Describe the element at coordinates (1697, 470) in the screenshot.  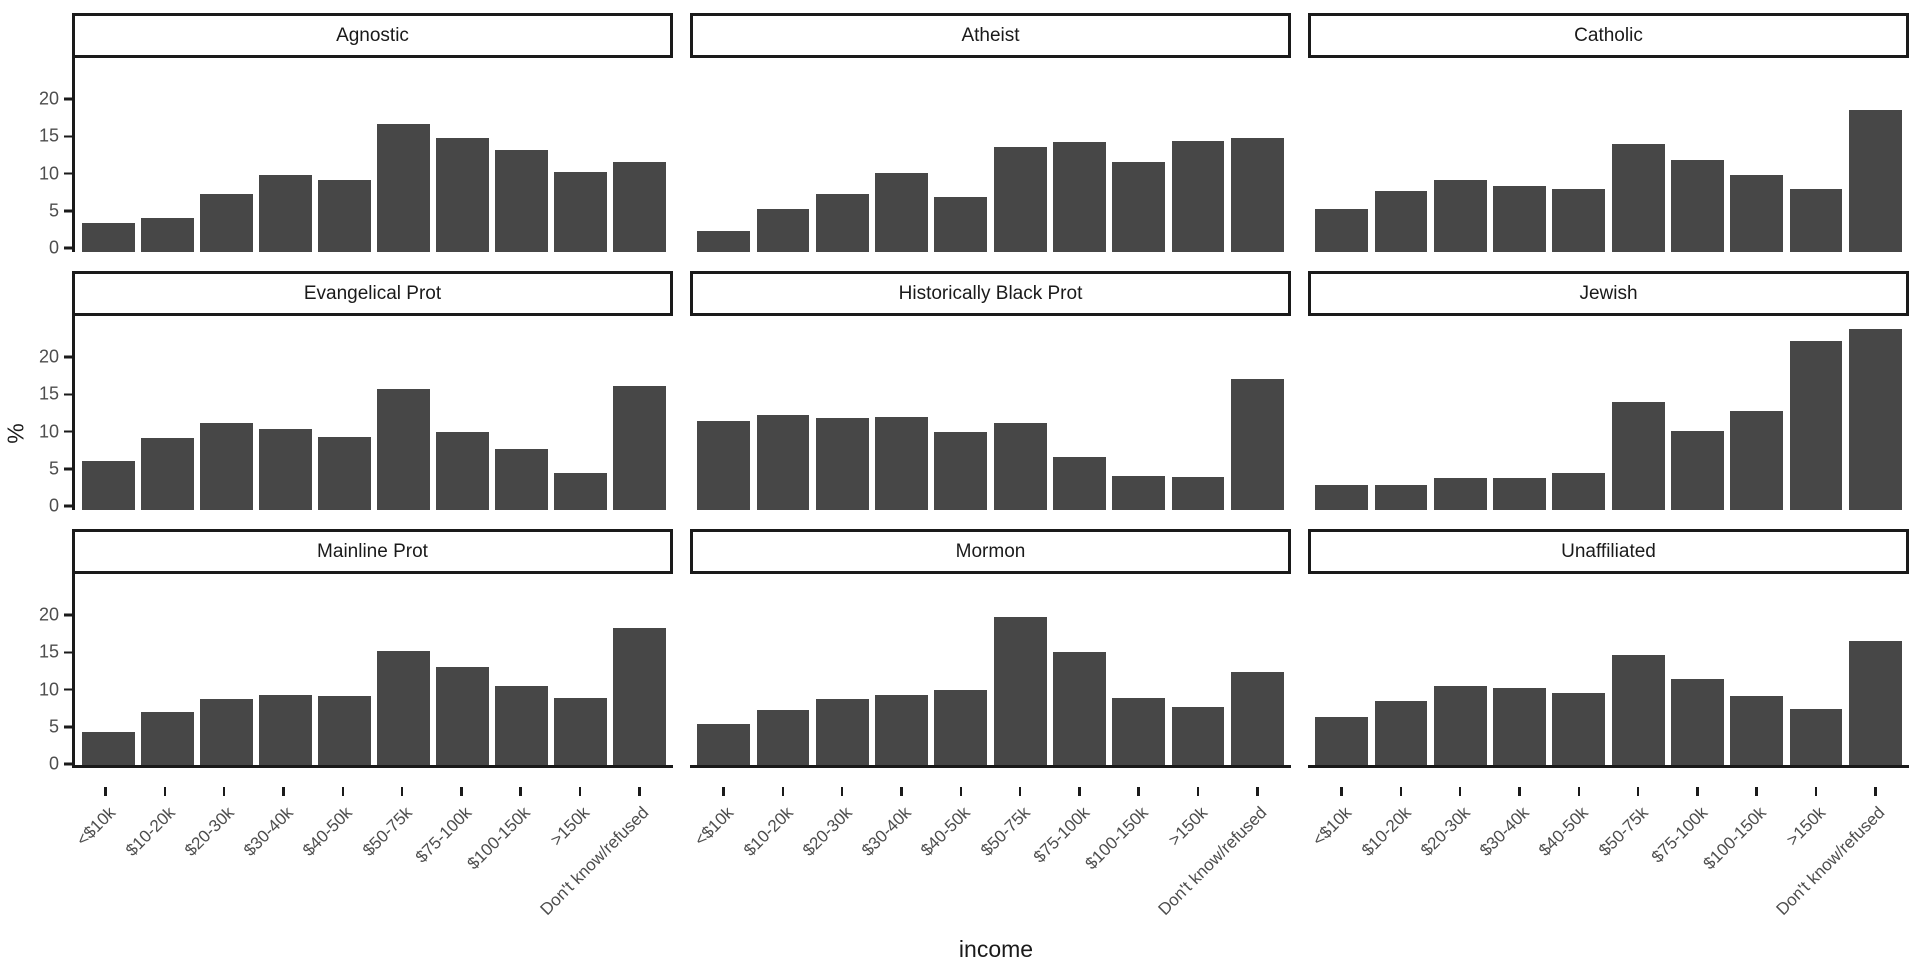
I see `bar-jewish-75-100k` at that location.